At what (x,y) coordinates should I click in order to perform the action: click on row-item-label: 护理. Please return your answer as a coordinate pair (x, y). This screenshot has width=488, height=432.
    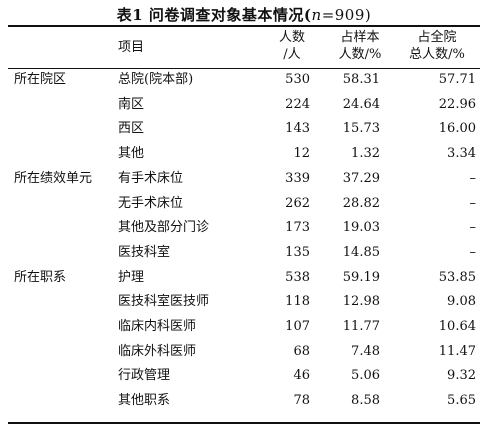
    Looking at the image, I should click on (131, 277).